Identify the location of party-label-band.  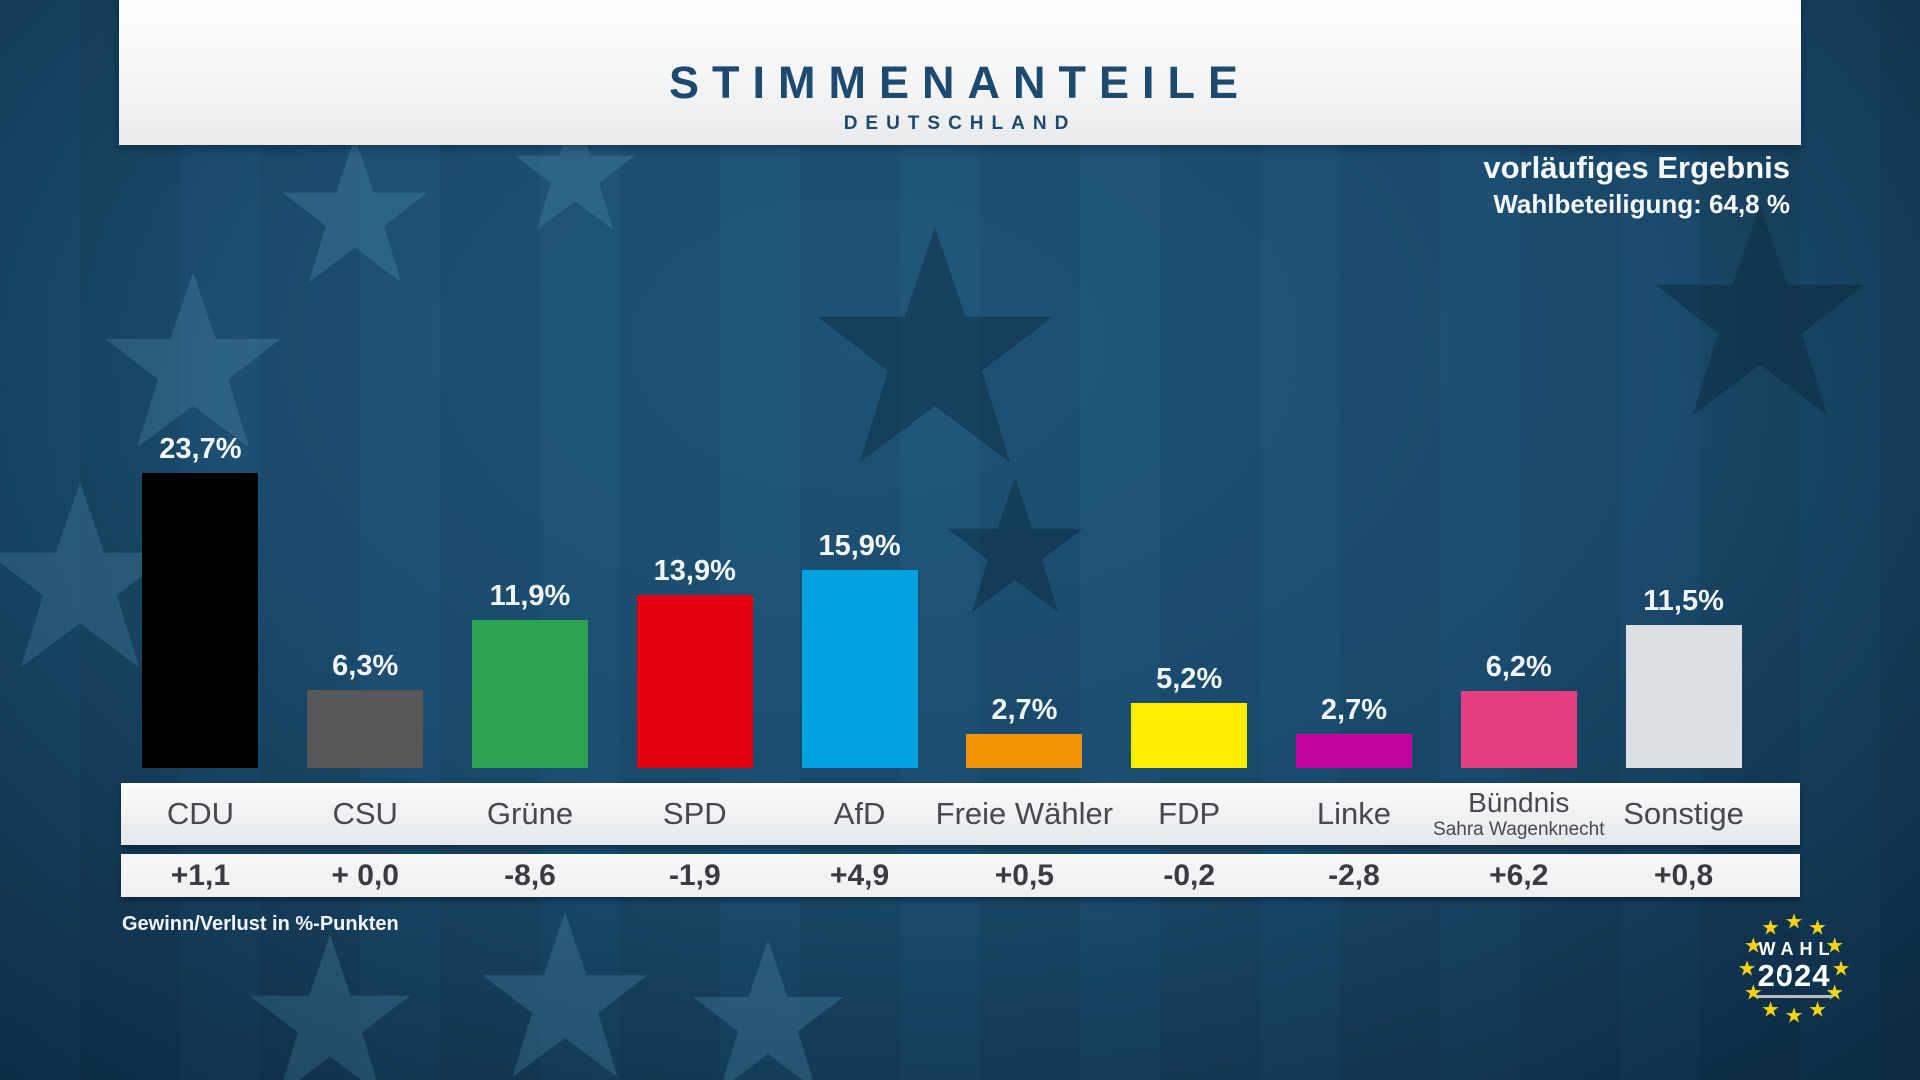
(960, 814).